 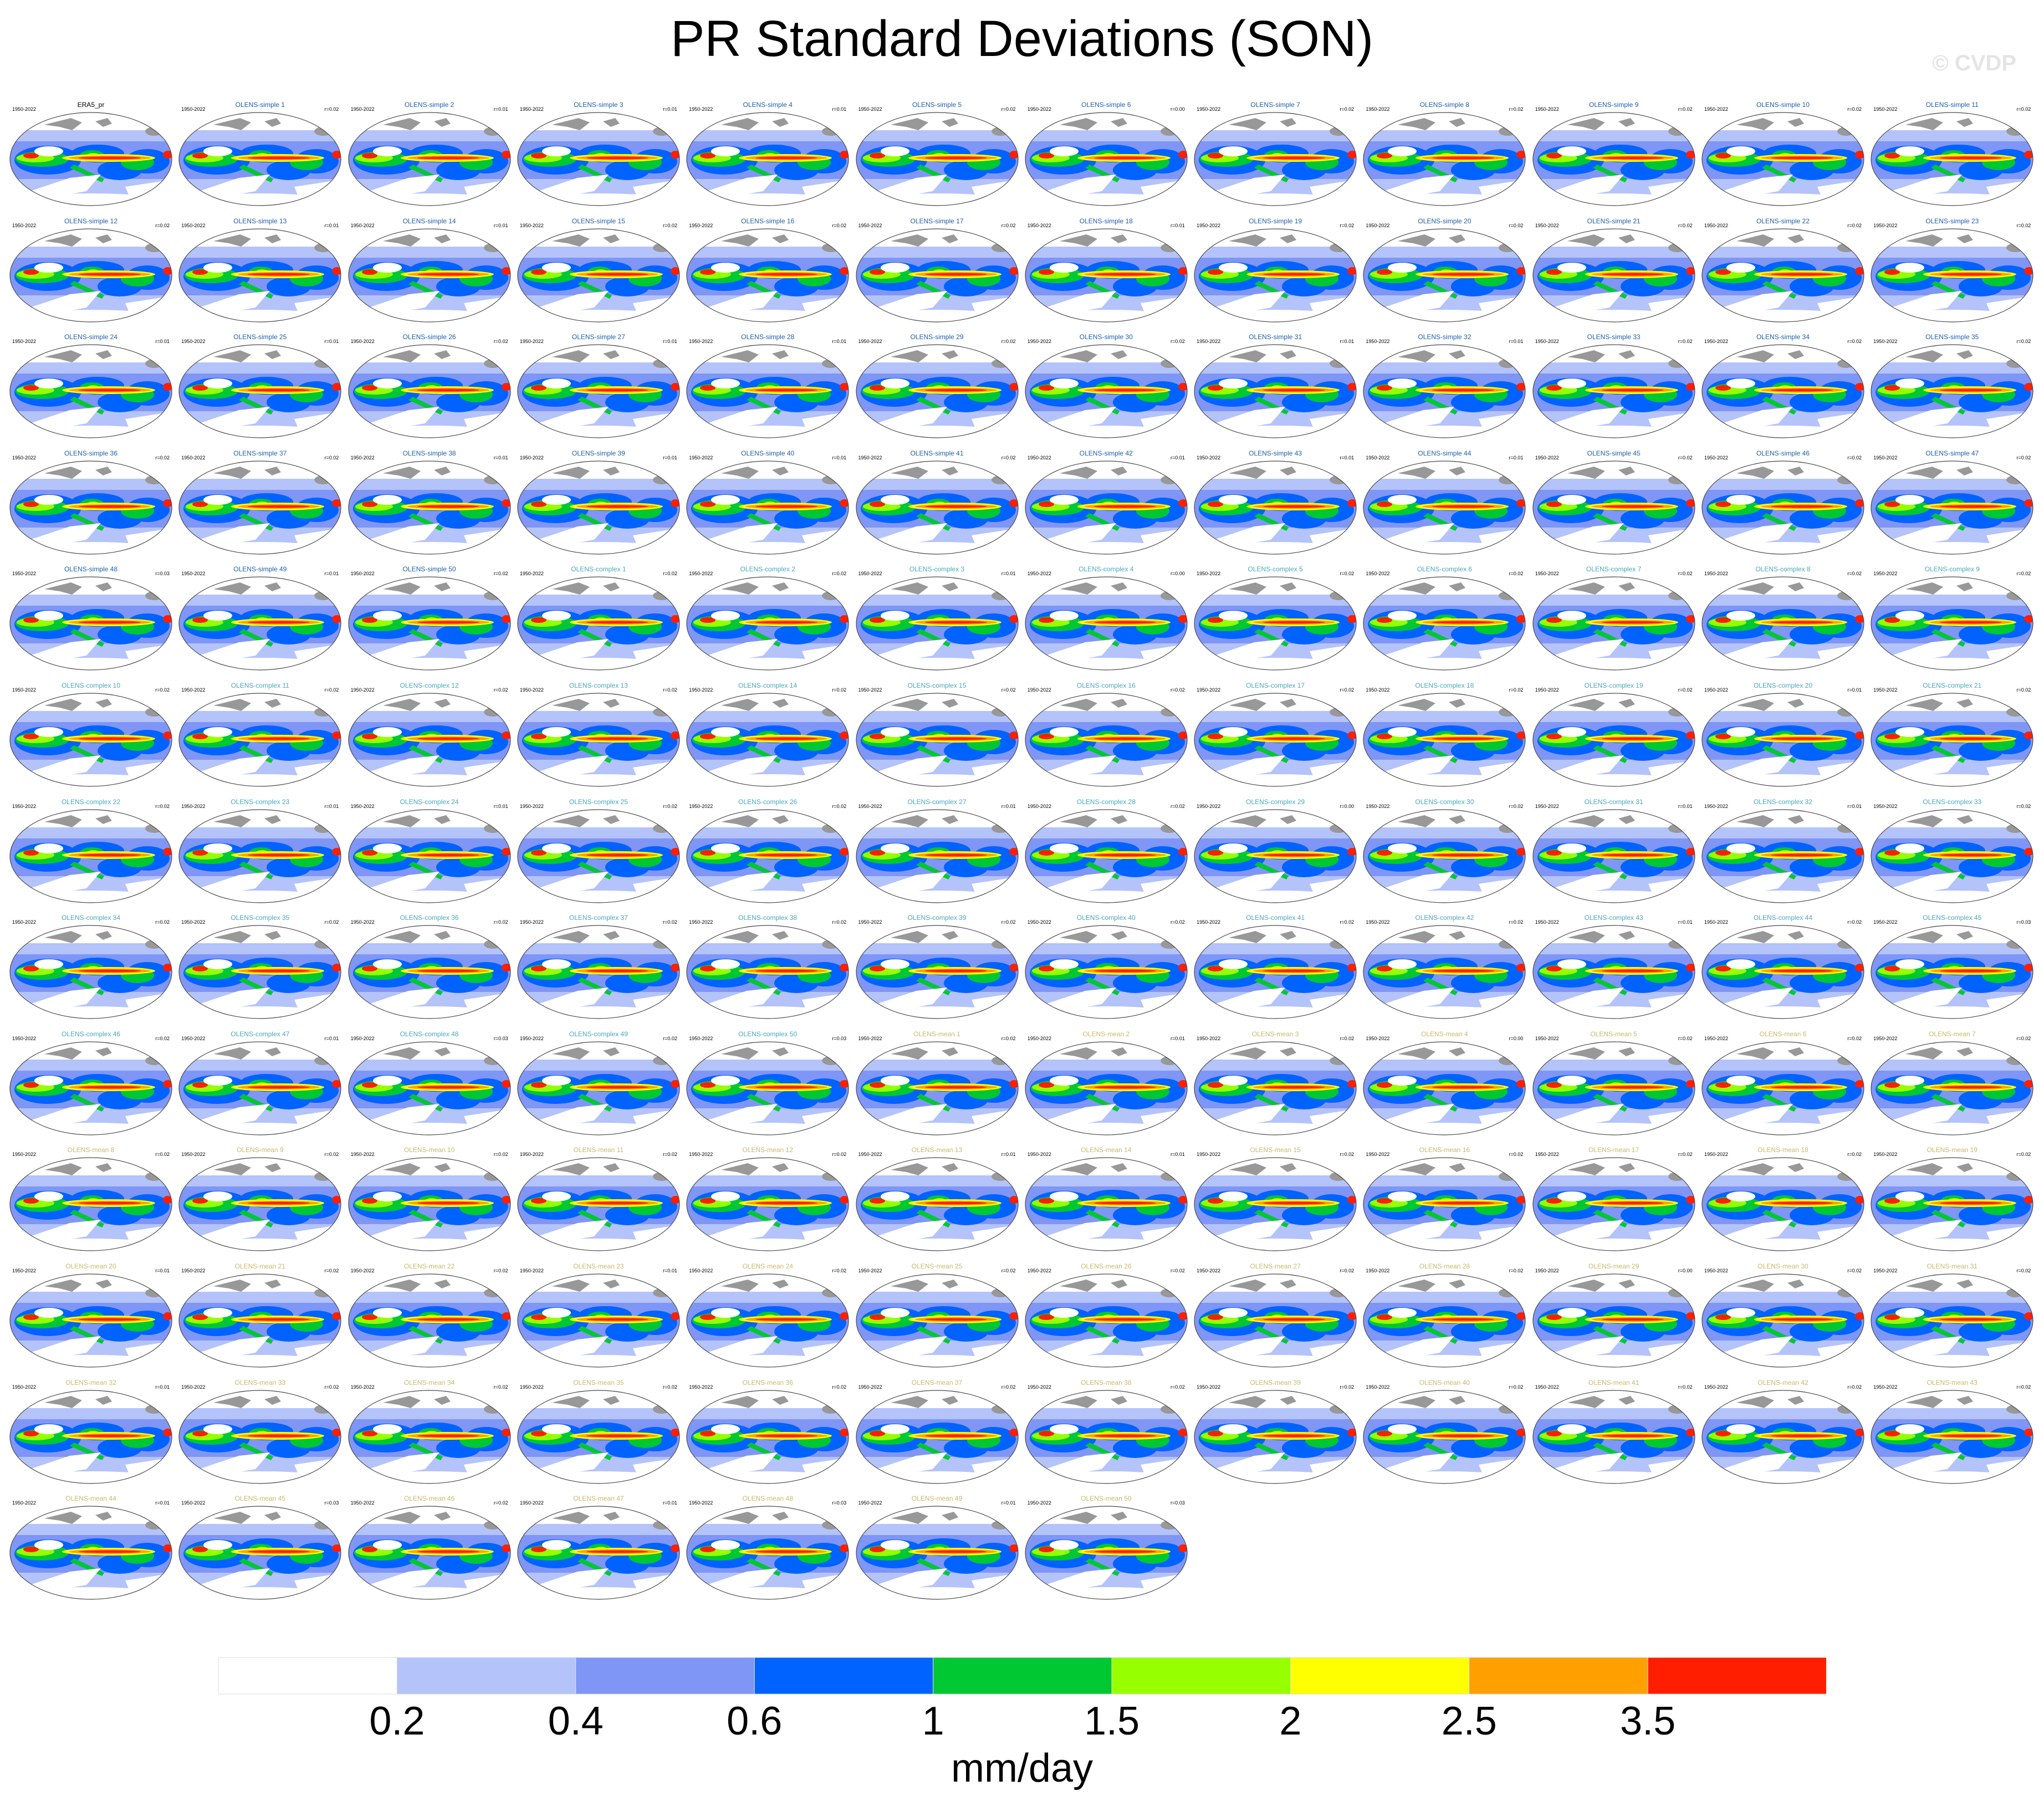 What do you see at coordinates (1952, 1150) in the screenshot?
I see `panel-title: OLENS-mean 19` at bounding box center [1952, 1150].